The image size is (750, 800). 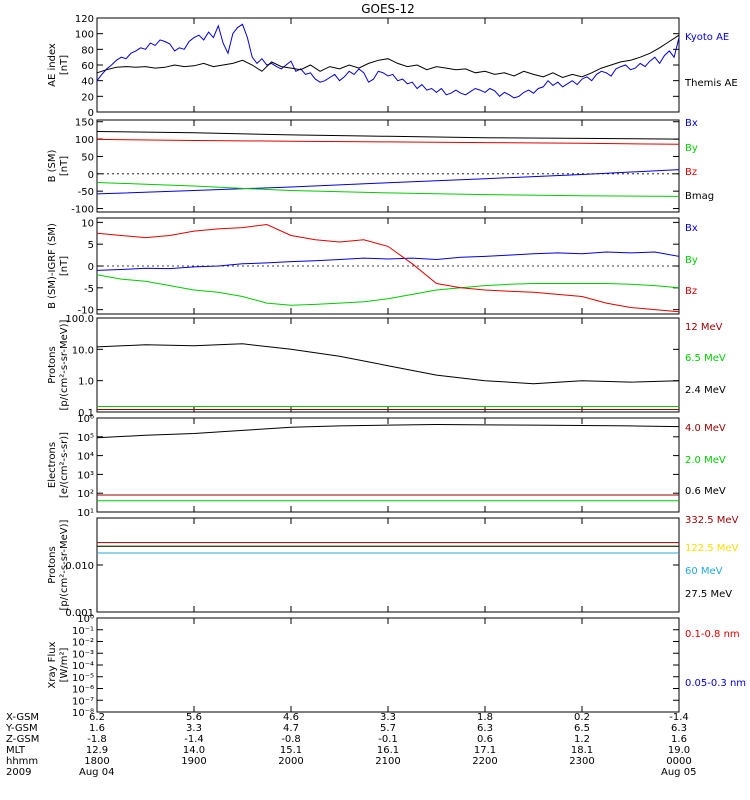 What do you see at coordinates (64, 465) in the screenshot?
I see `y-axis-label: [e/(cm²-s-sr)]` at bounding box center [64, 465].